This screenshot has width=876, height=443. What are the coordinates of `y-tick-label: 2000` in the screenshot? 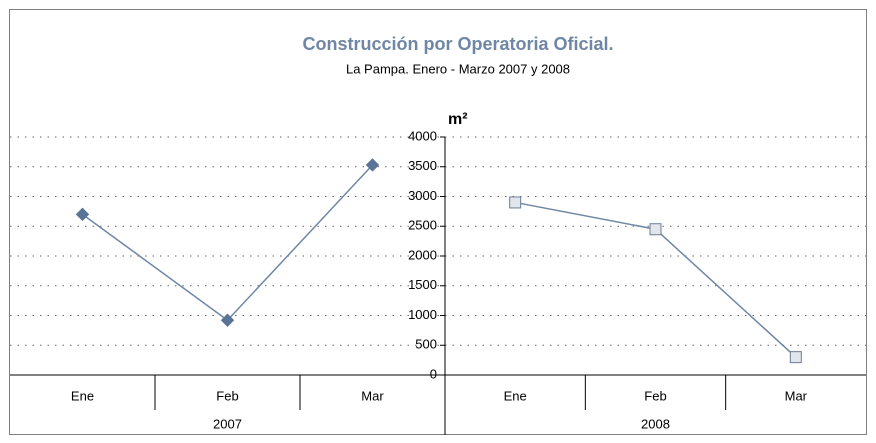 It's located at (422, 254).